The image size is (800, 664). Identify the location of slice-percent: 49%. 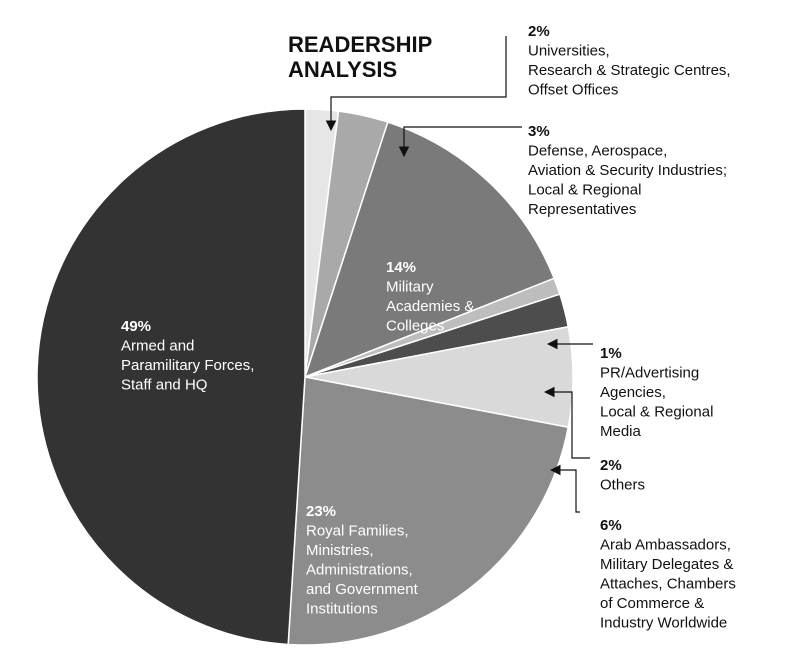
(136, 326).